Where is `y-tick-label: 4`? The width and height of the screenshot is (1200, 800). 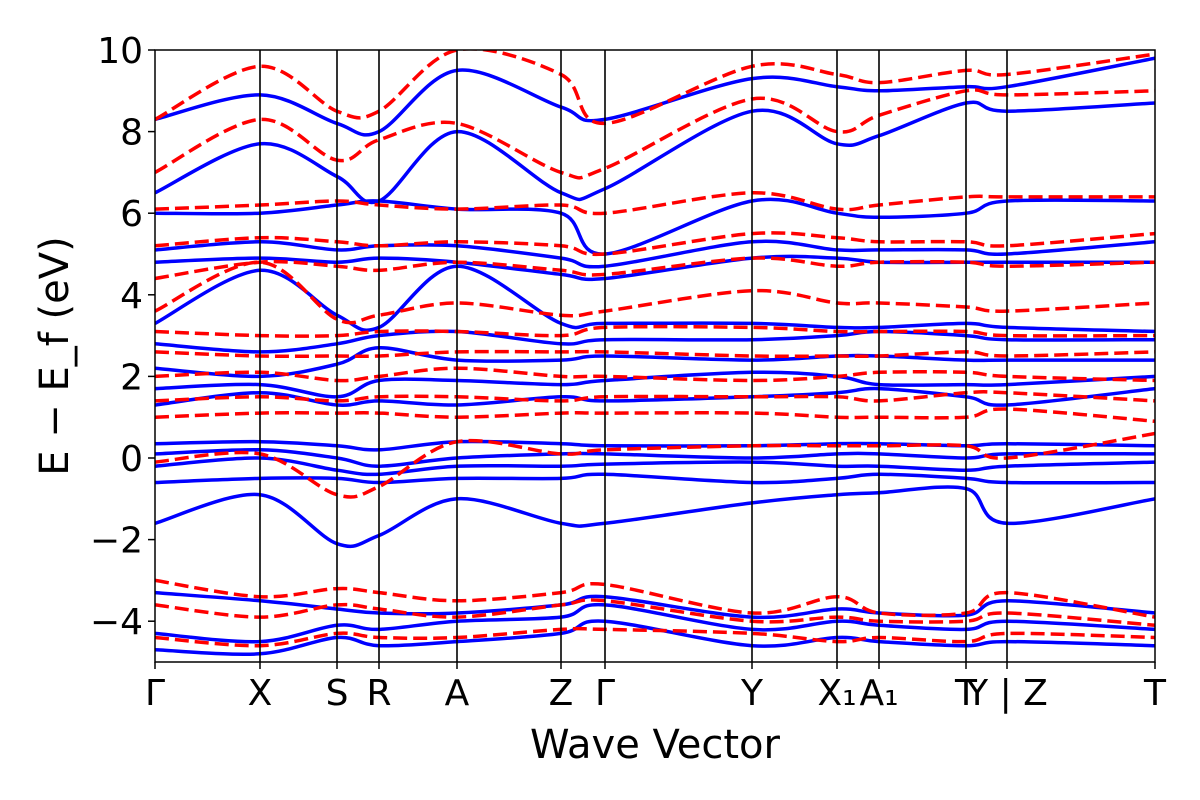
y-tick-label: 4 is located at coordinates (131, 296).